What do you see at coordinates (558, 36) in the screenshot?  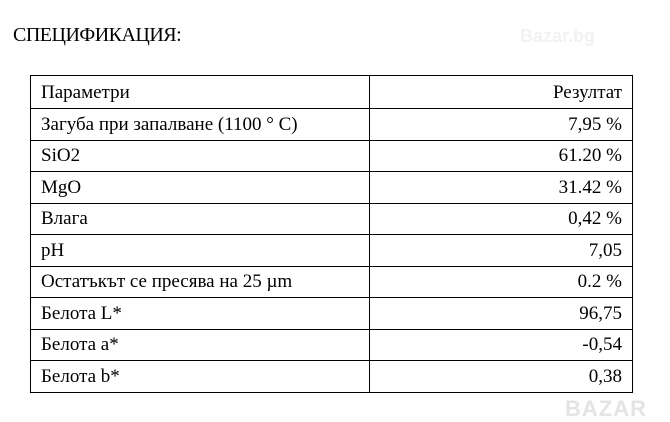 I see `watermark: Bazar.bg` at bounding box center [558, 36].